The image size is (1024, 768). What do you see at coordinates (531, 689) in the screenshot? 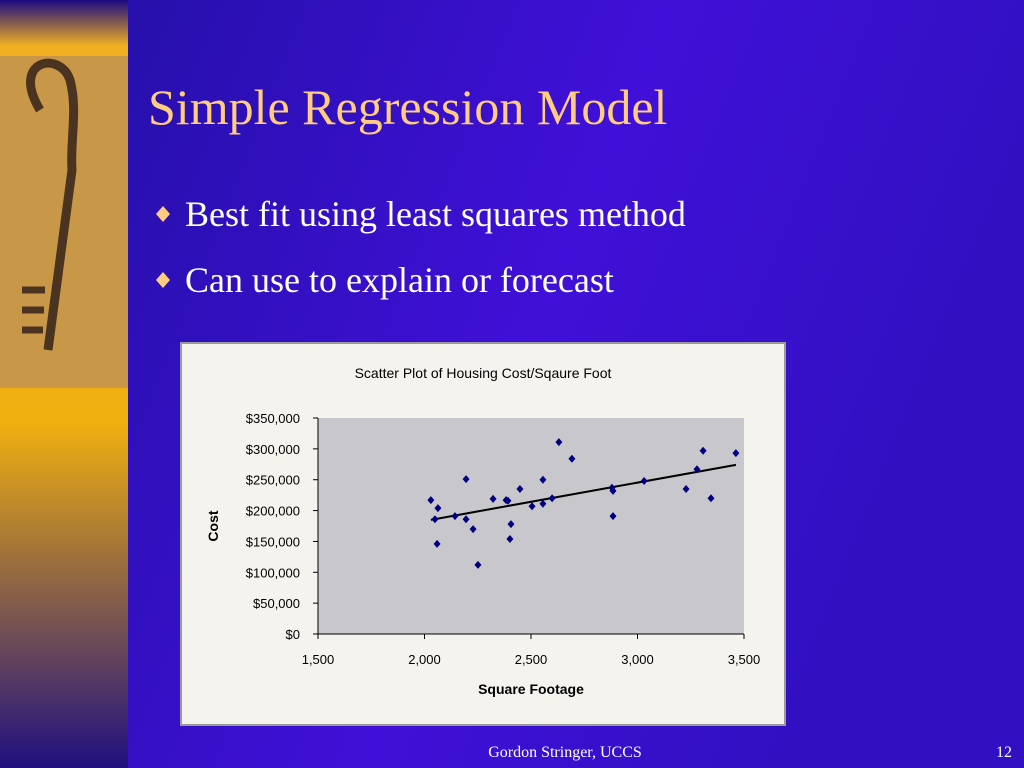
I see `x-axis-title: Square Footage` at bounding box center [531, 689].